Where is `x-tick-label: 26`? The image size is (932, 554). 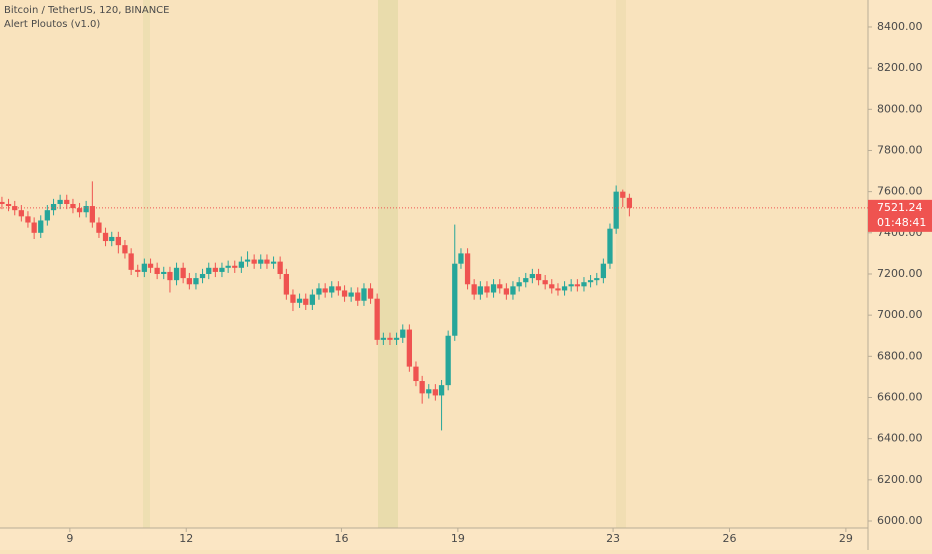
x-tick-label: 26 is located at coordinates (729, 538).